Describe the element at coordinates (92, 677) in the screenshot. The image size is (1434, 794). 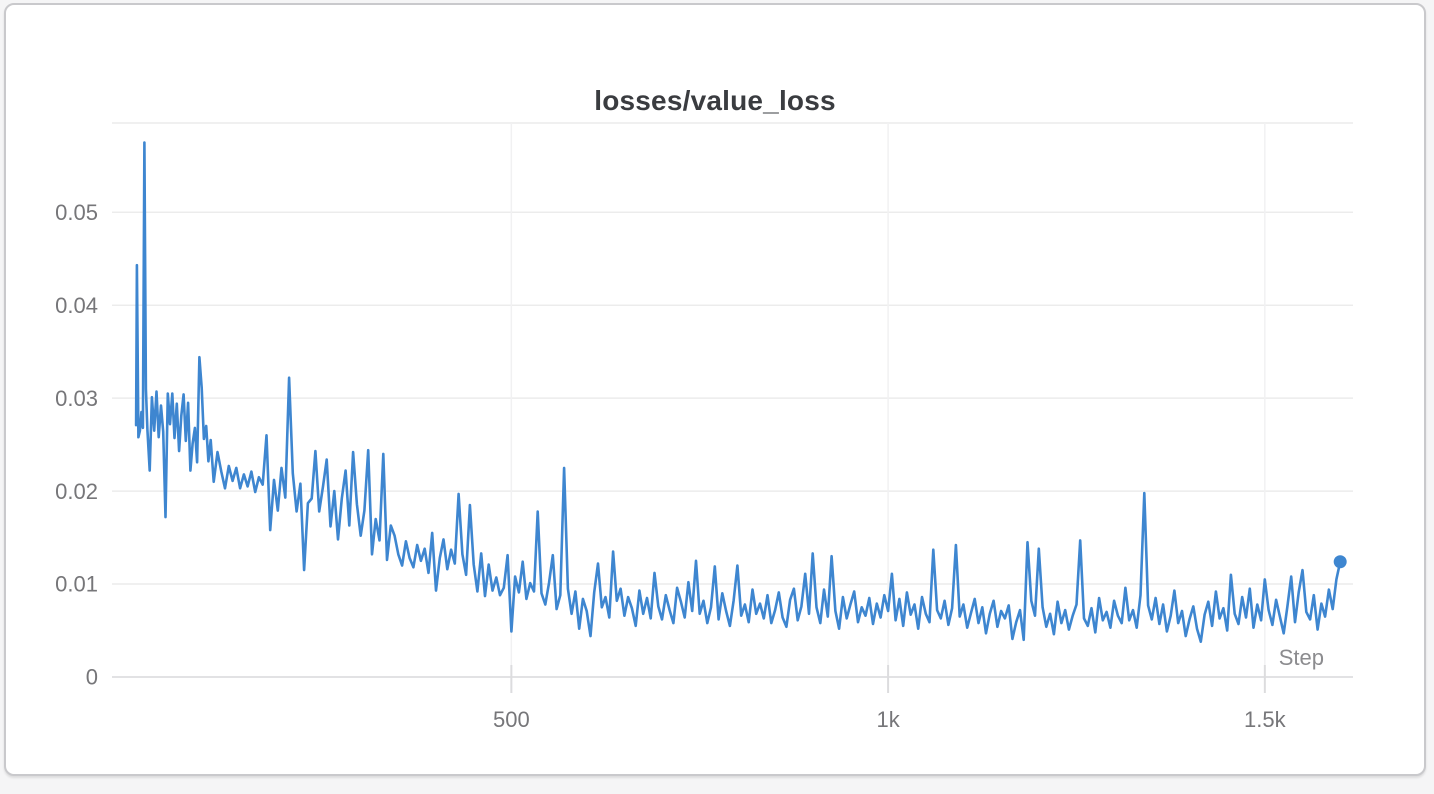
I see `y-tick-label: 0` at that location.